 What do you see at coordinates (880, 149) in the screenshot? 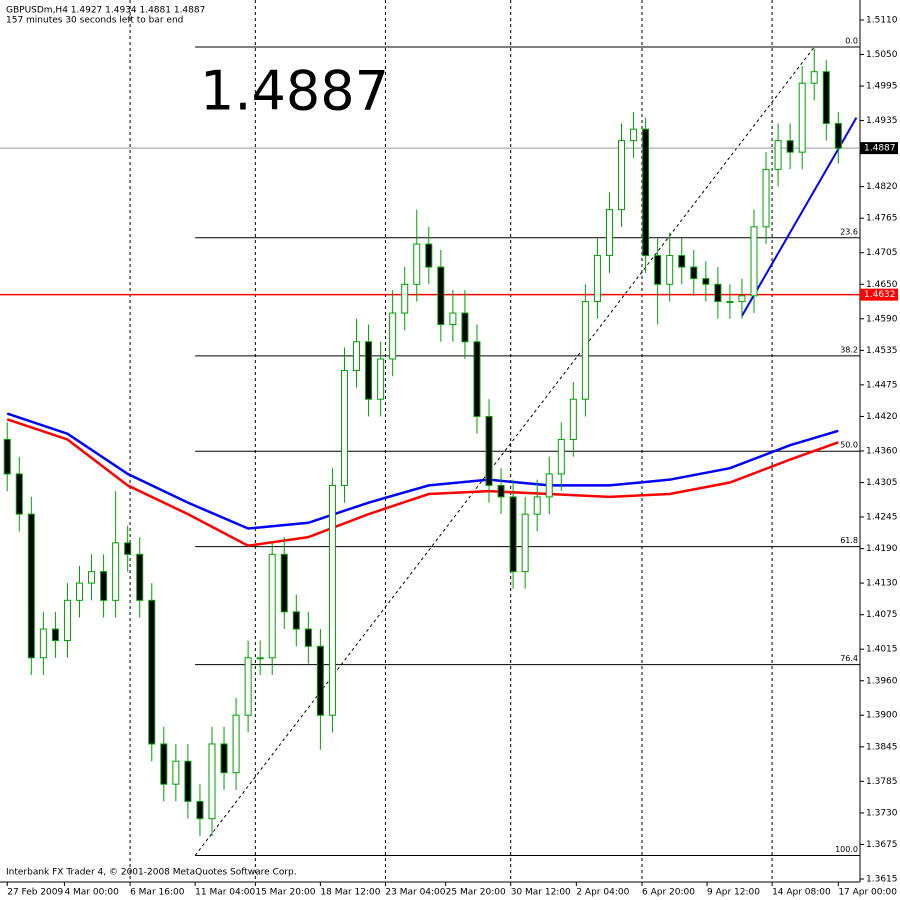
I see `bid-label: 1.4887` at bounding box center [880, 149].